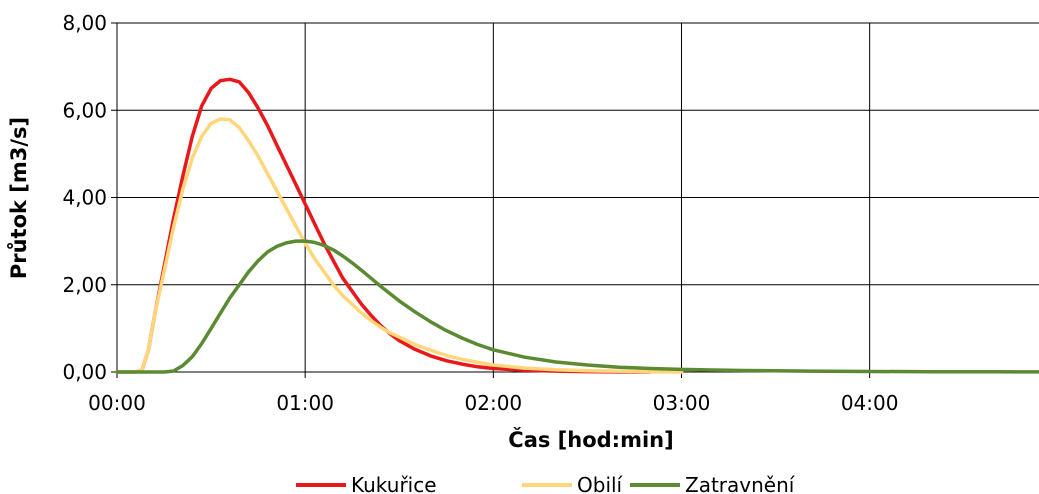  I want to click on y-tick-label: 2,00, so click(84, 285).